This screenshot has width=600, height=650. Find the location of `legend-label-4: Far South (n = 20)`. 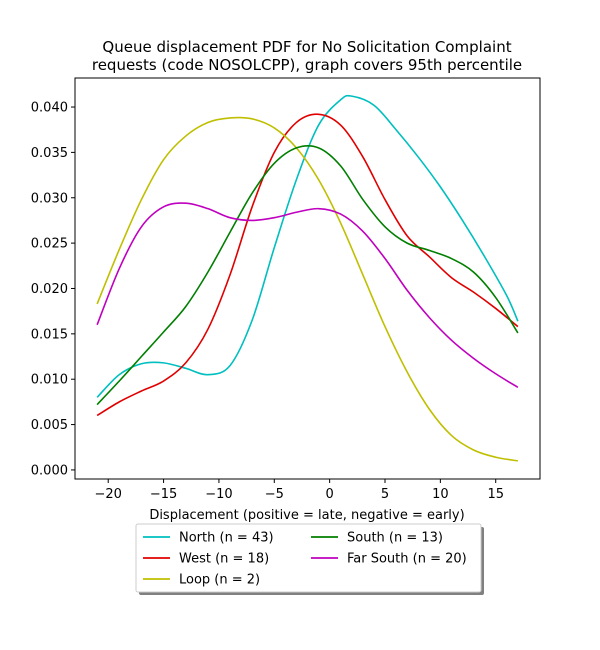

legend-label-4: Far South (n = 20) is located at coordinates (407, 559).